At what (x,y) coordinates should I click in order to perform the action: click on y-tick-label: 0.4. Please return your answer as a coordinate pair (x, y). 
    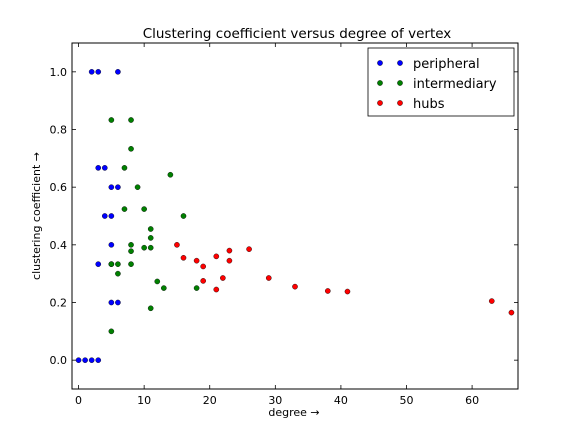
    Looking at the image, I should click on (59, 245).